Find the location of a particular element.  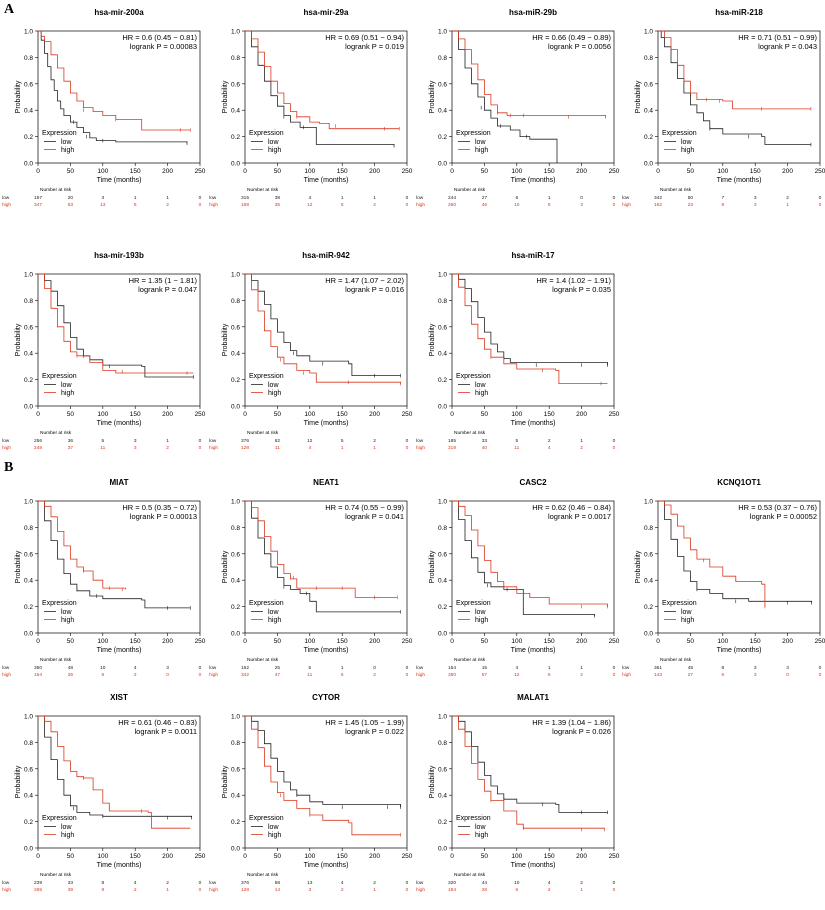

risk-count-high: 6 is located at coordinates (722, 675).